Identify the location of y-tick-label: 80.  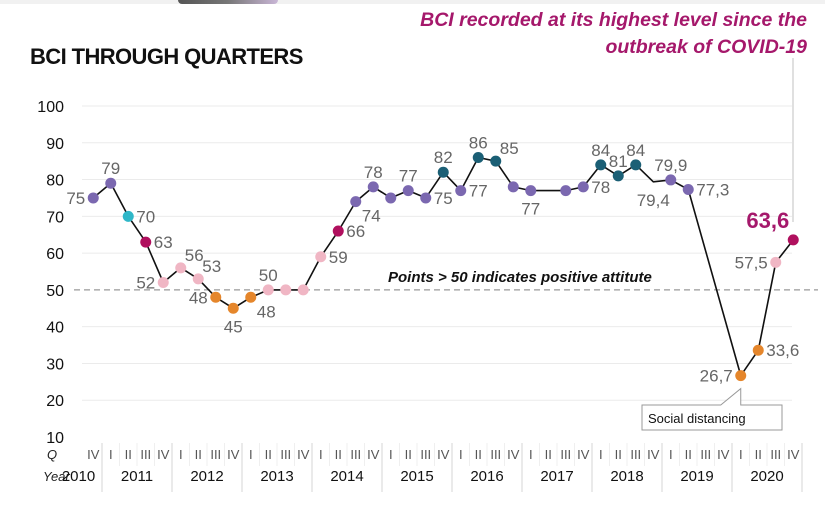
(55, 181).